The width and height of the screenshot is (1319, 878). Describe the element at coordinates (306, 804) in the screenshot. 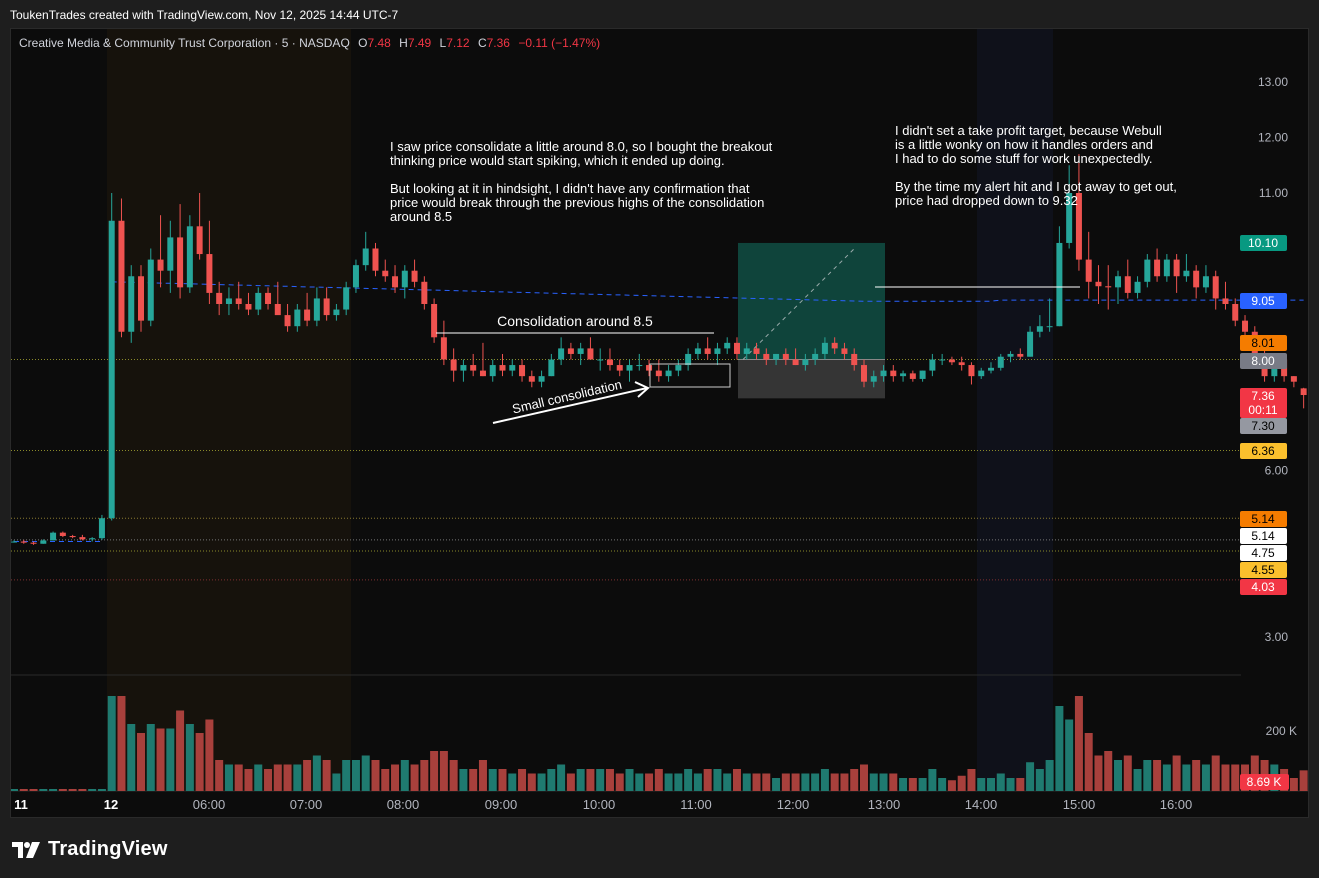

I see `time-tick: 07:00` at that location.